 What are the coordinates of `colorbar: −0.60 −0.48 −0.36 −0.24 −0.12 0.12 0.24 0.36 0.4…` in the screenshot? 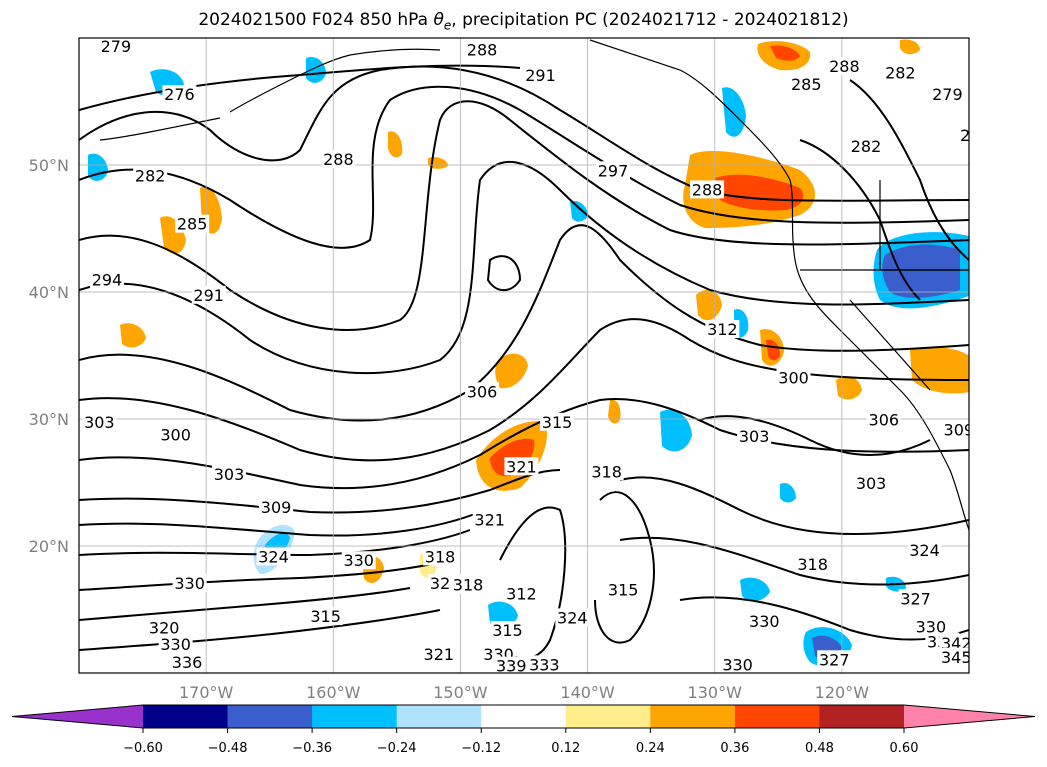 It's located at (523, 730).